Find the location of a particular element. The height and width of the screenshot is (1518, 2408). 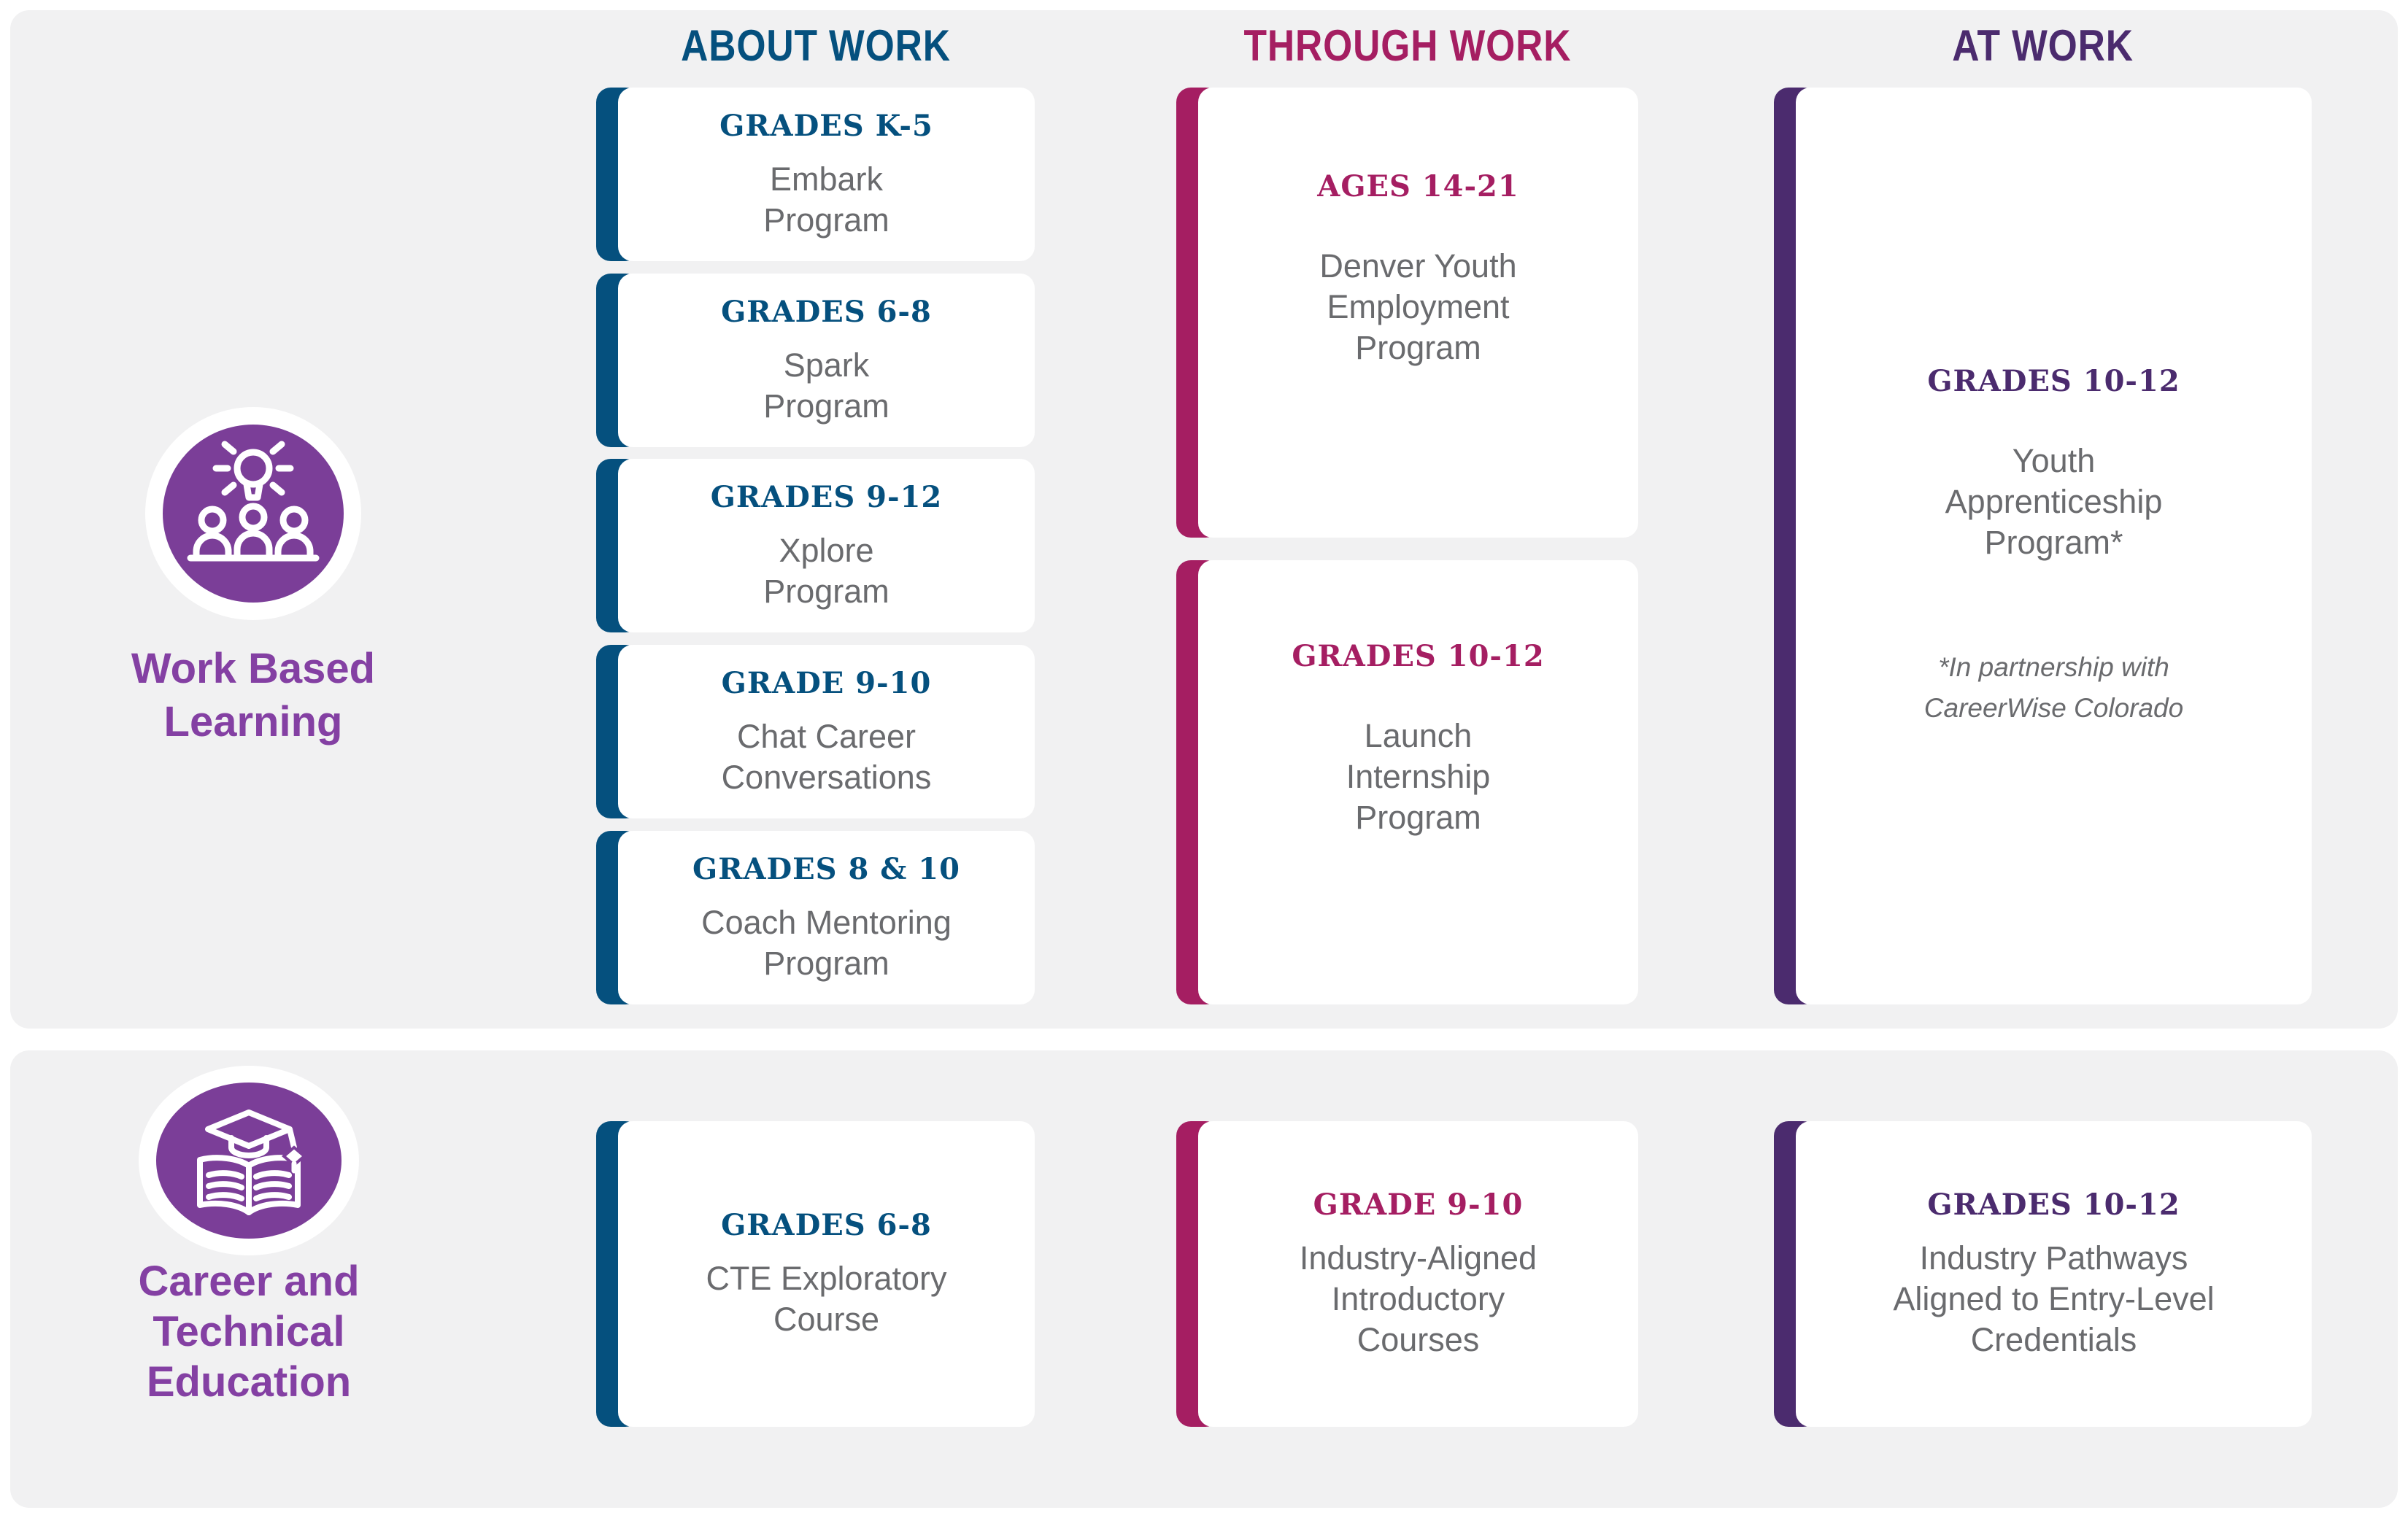

card-cte-exploratory-course: GRADES 6-8 CTE Exploratory Course is located at coordinates (816, 1274).